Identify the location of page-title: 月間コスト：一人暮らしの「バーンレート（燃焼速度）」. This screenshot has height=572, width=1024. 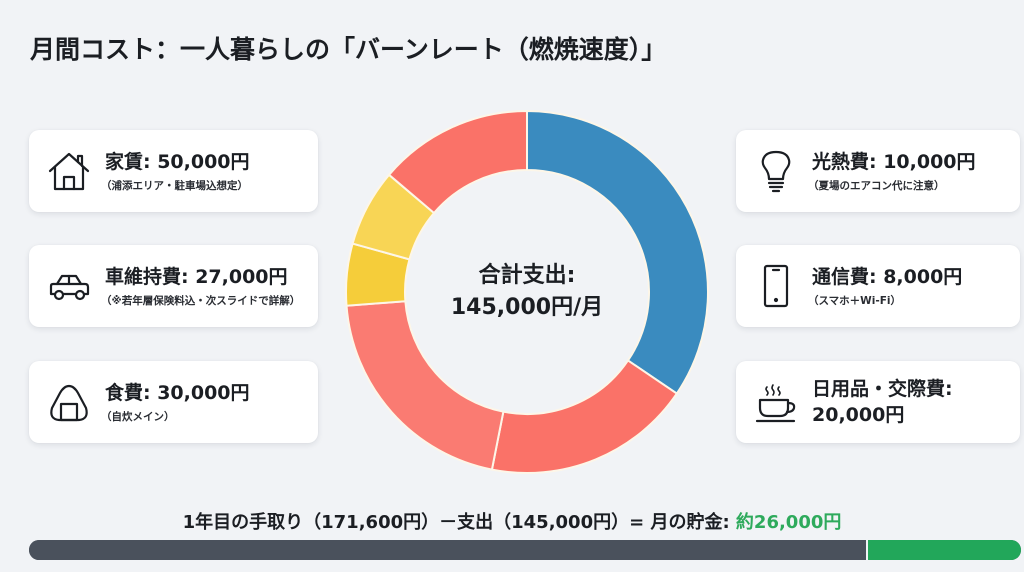
(348, 49).